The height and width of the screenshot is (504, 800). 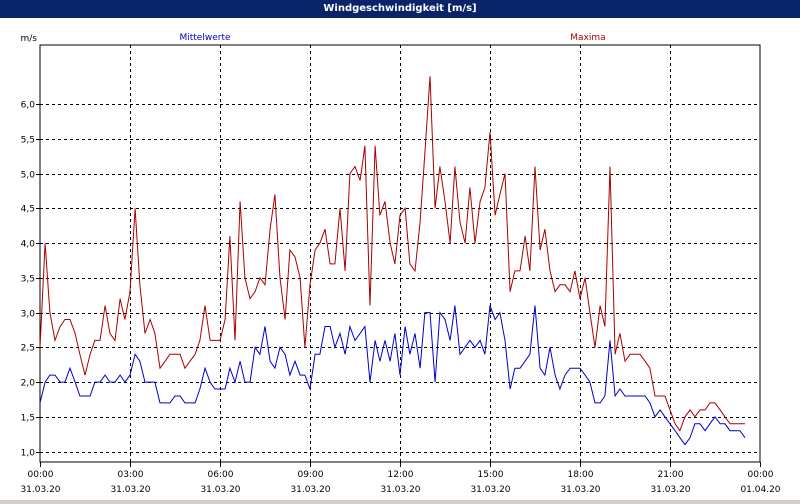 What do you see at coordinates (28, 384) in the screenshot?
I see `y-tick-label: 2,0` at bounding box center [28, 384].